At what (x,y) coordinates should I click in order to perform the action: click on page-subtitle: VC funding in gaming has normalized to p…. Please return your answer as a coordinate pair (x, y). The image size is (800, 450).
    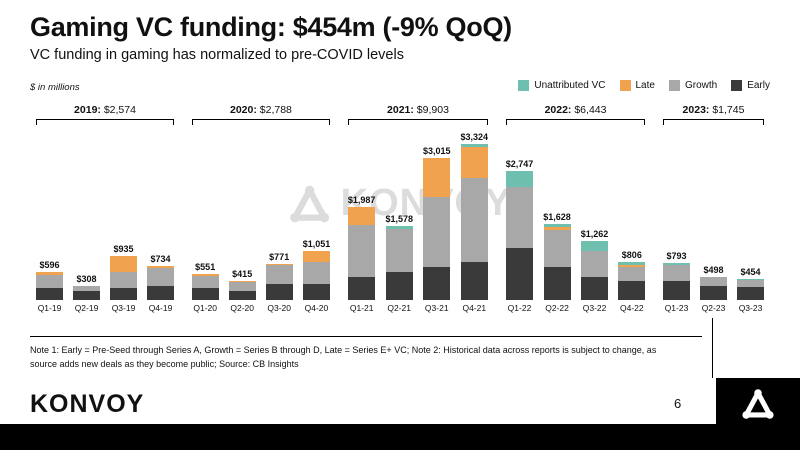
    Looking at the image, I should click on (217, 55).